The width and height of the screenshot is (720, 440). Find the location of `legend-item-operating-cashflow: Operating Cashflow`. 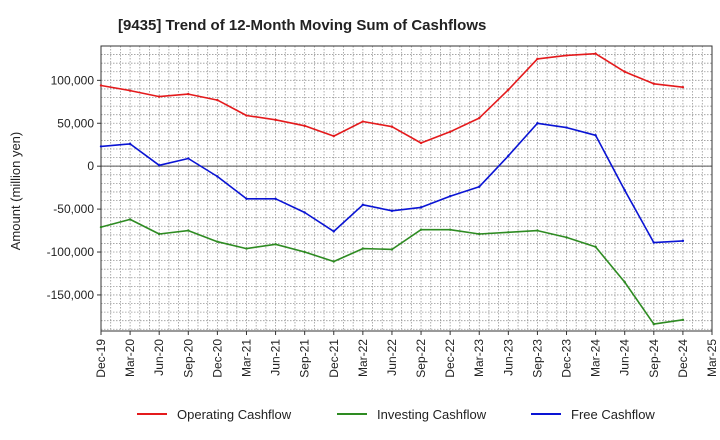

legend-item-operating-cashflow: Operating Cashflow is located at coordinates (214, 414).